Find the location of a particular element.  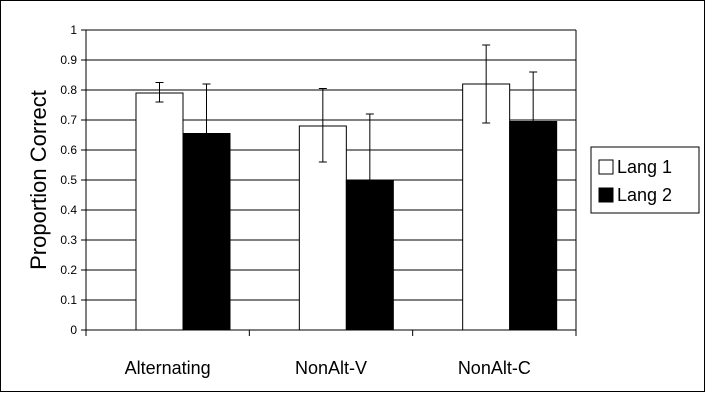

bar-lang-1-nonalt-c is located at coordinates (486, 207).